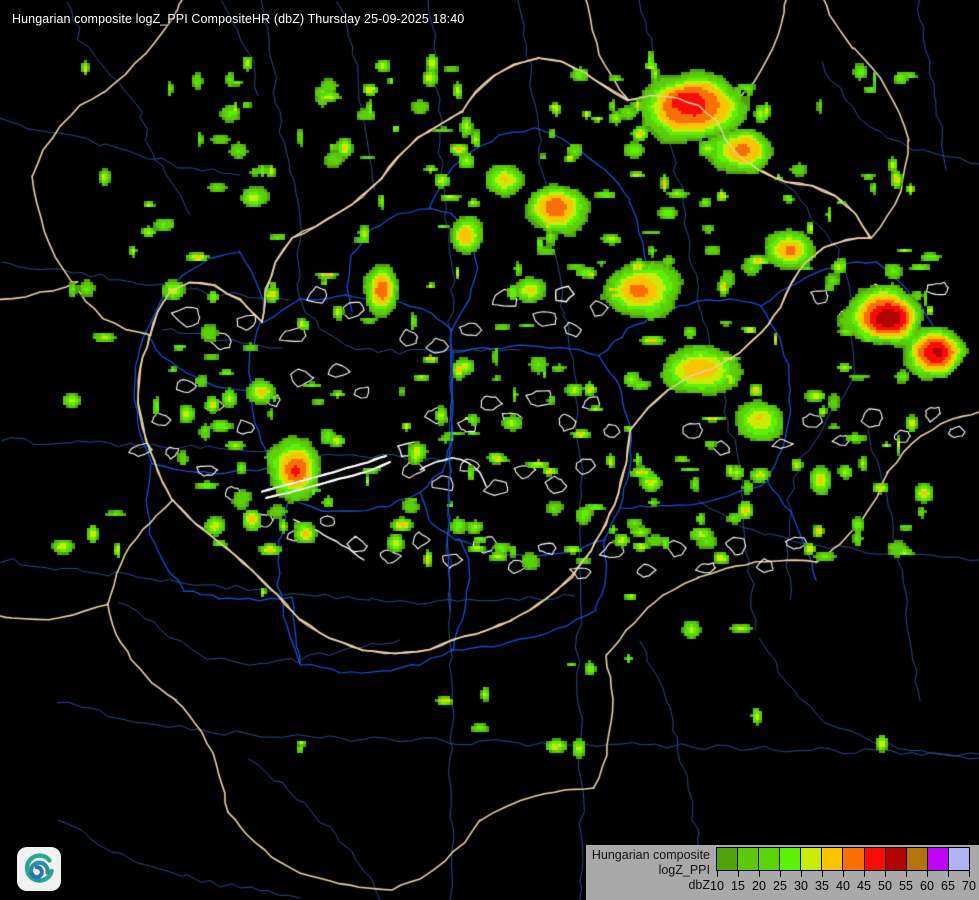 The height and width of the screenshot is (900, 979). I want to click on legend-caption: Hungarian composite logZ_PPI dbZ, so click(648, 869).